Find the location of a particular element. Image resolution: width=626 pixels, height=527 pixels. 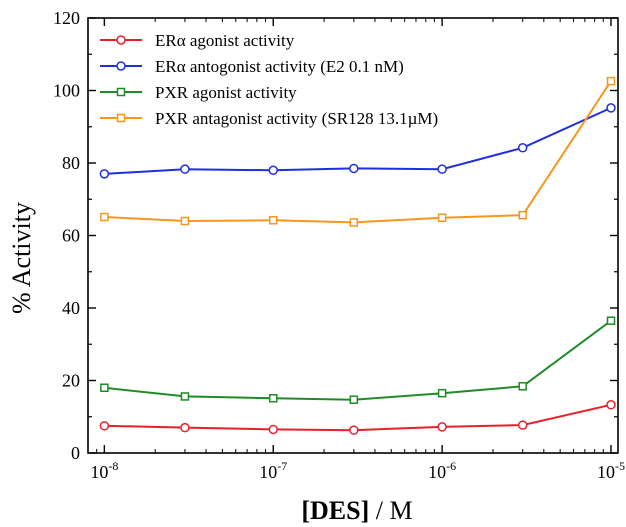

series-line is located at coordinates (358, 360).